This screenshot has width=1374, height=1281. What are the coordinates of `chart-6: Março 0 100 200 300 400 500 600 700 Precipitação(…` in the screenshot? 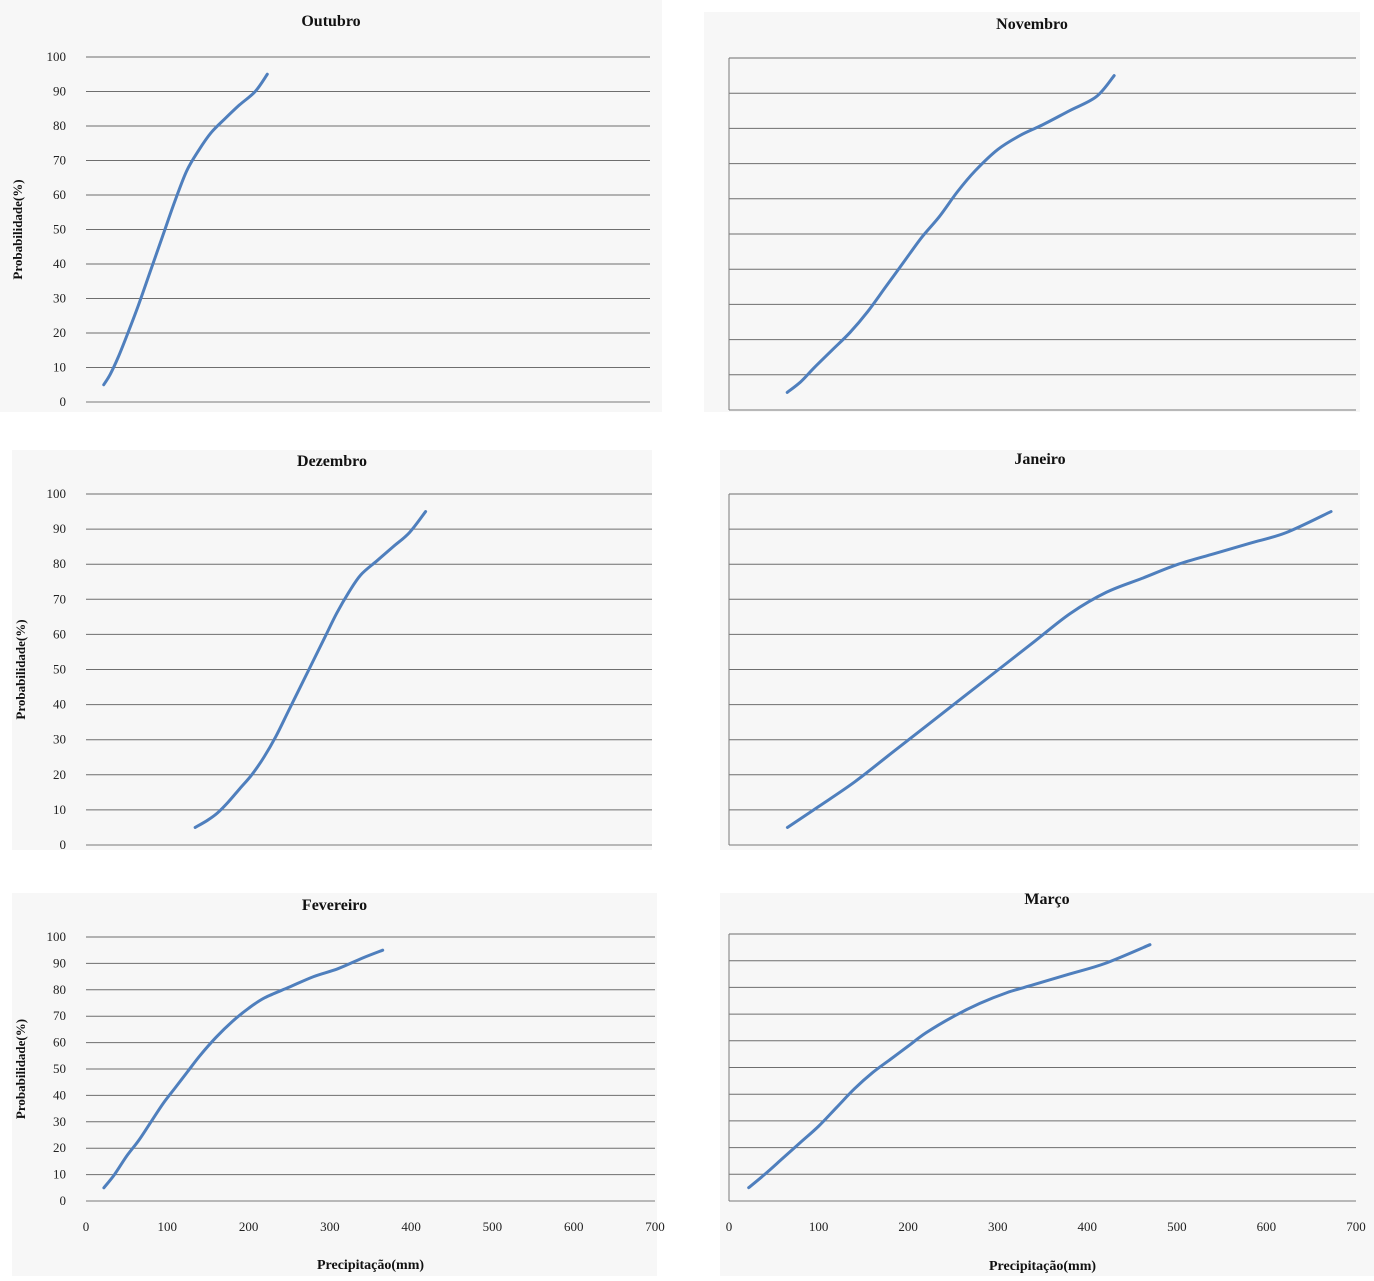 It's located at (1047, 1083).